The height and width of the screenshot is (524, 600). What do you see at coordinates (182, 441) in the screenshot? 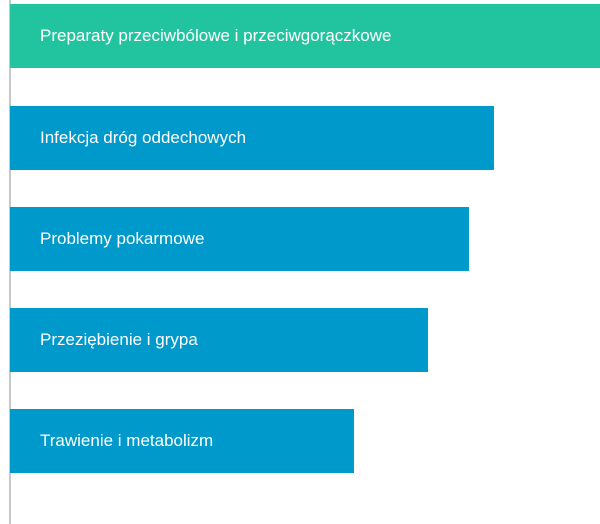
I see `menu-item: Trawienie i metabolizm` at bounding box center [182, 441].